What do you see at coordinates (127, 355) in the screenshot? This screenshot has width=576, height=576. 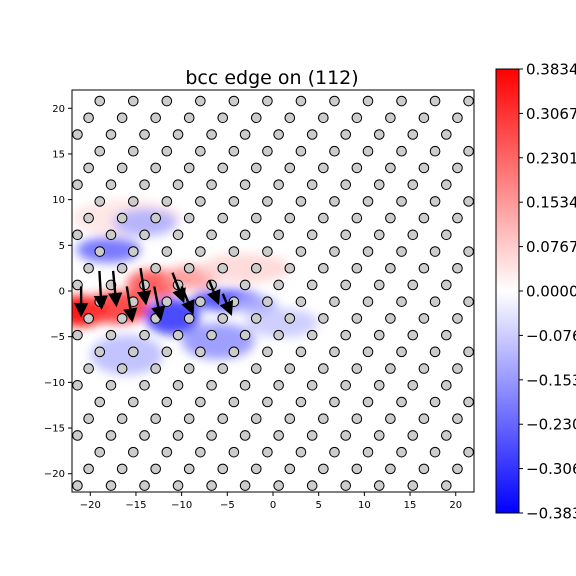 I see `strain-blob` at bounding box center [127, 355].